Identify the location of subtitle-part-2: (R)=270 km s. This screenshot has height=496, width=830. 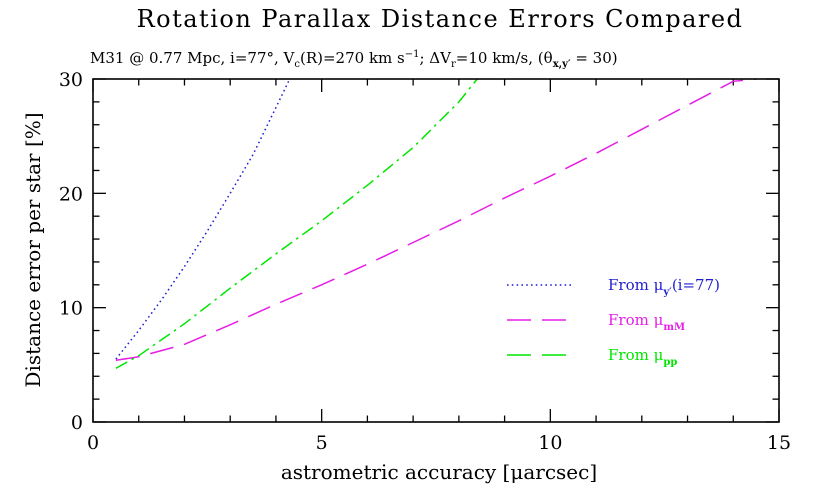
(352, 58).